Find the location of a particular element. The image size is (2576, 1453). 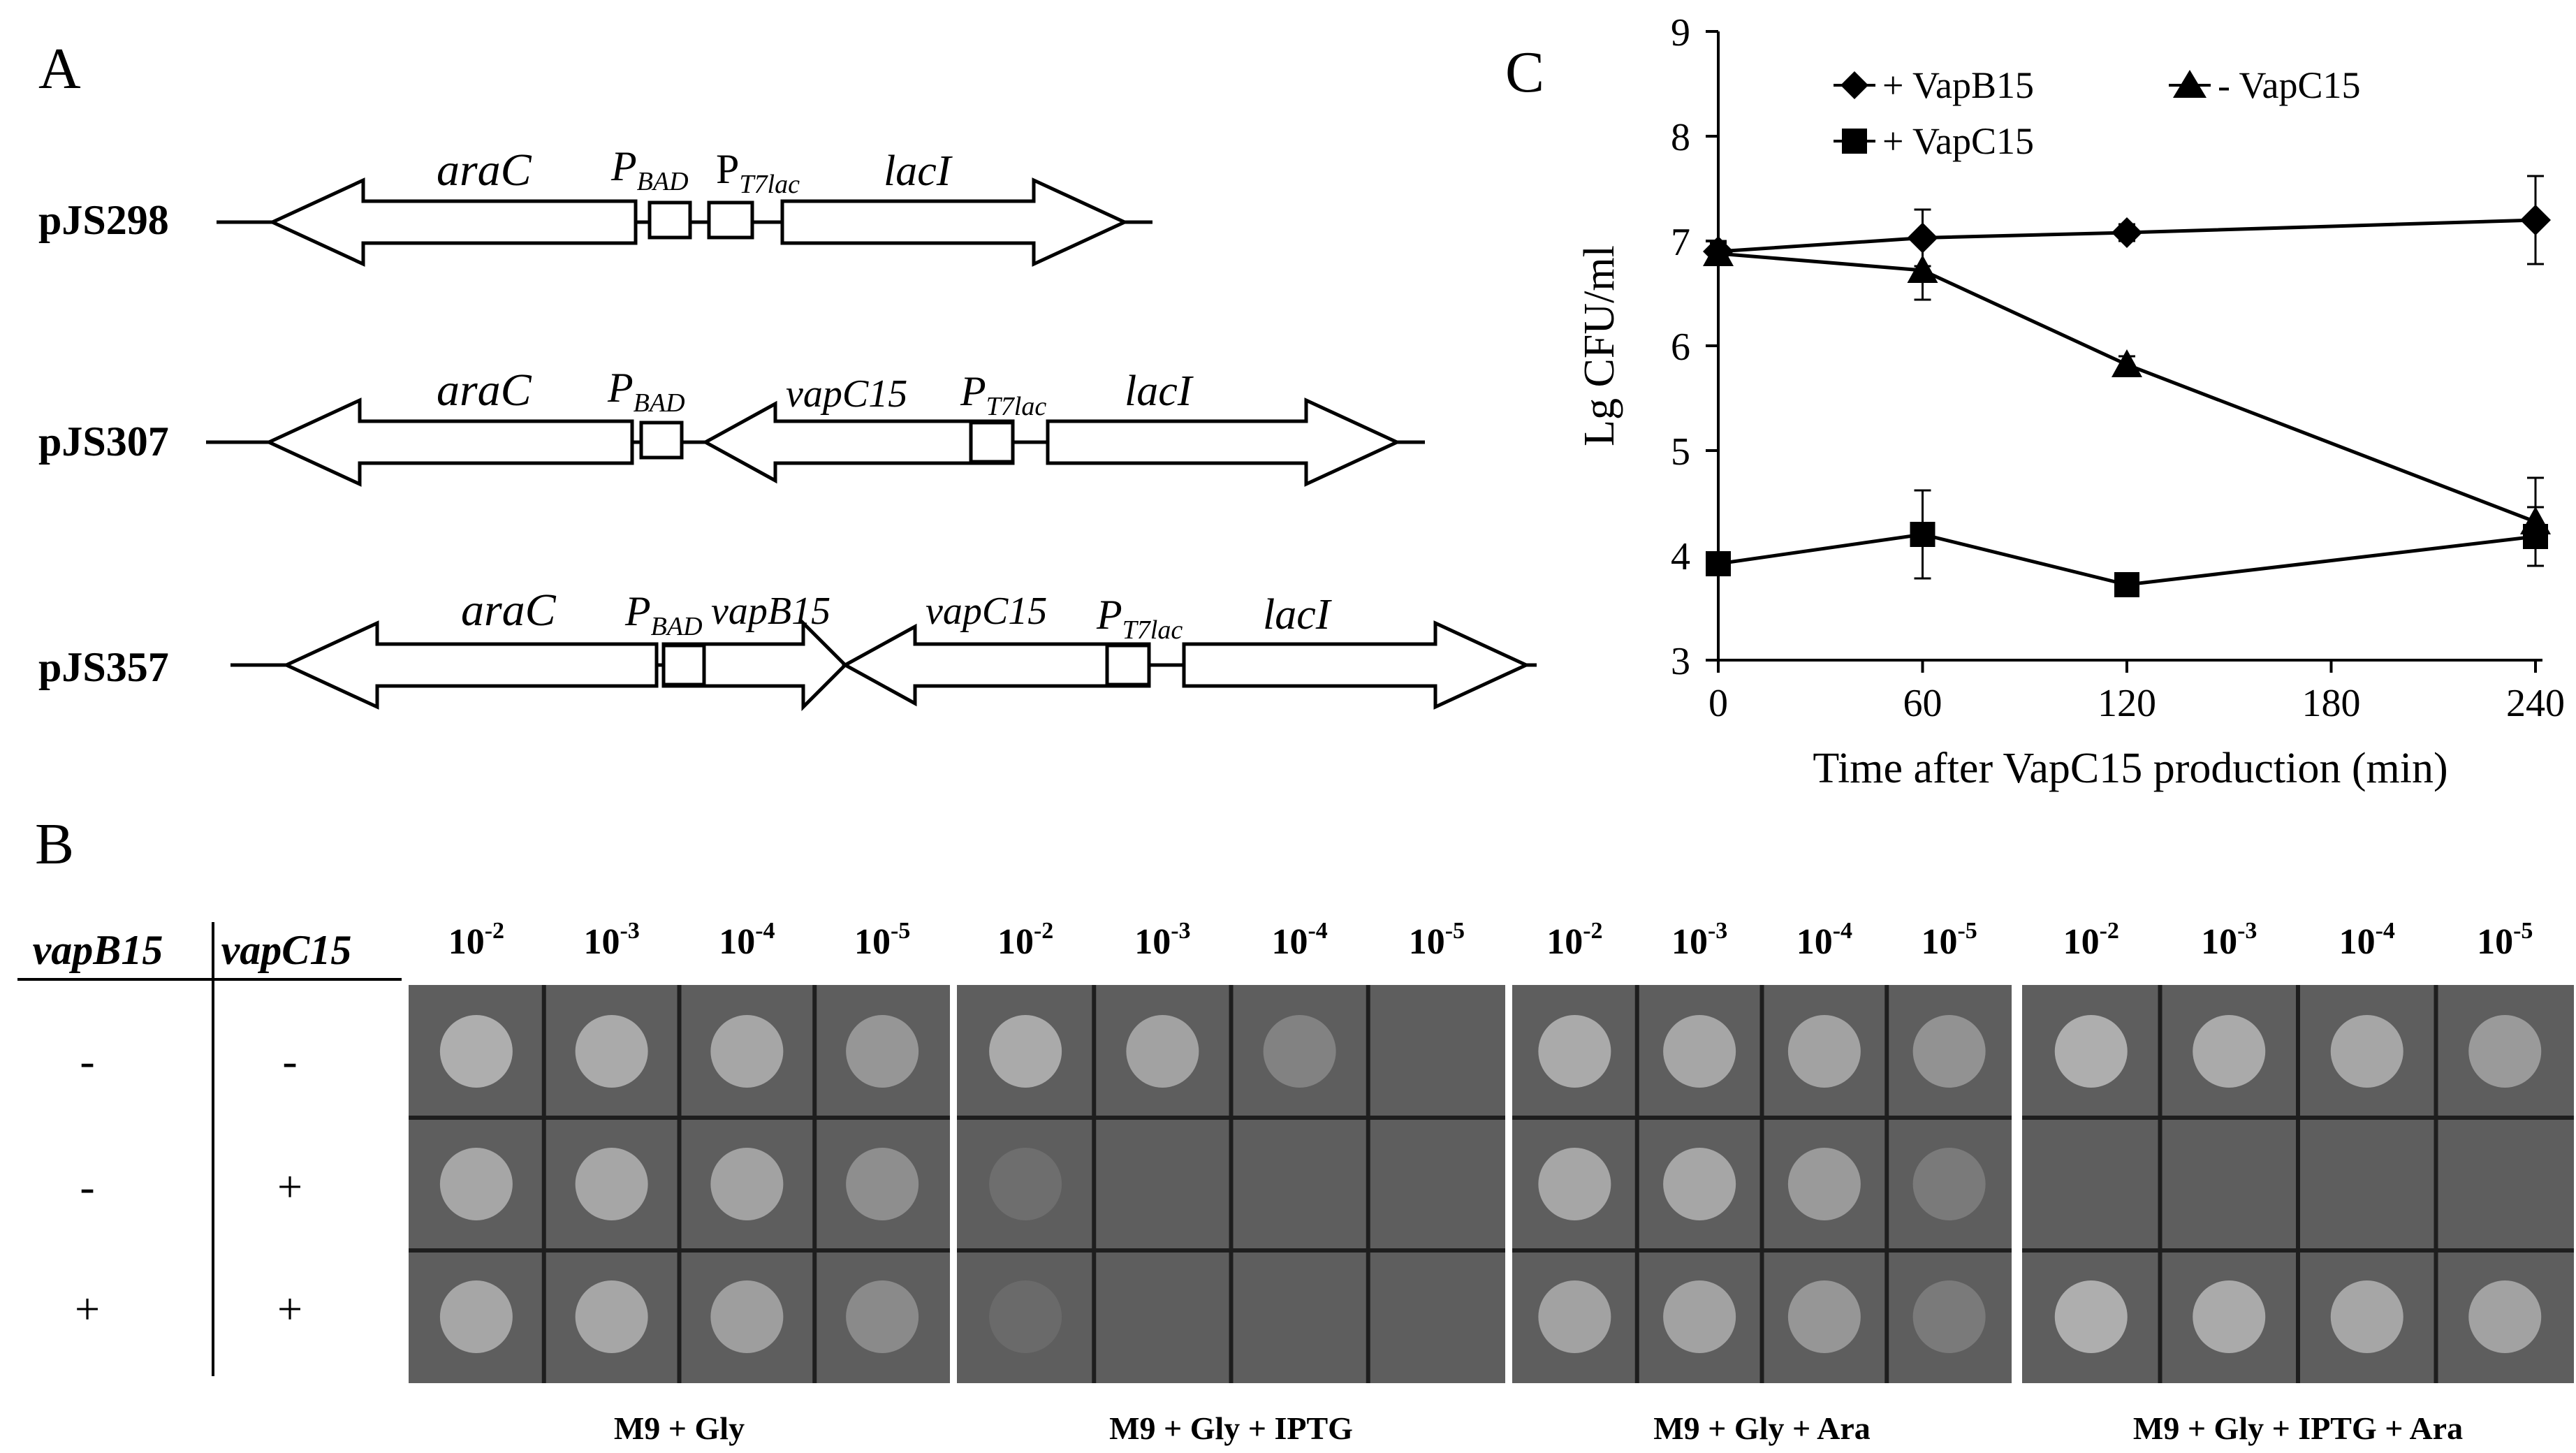

x-ticks: 0 60 120 180 240 is located at coordinates (2136, 692).